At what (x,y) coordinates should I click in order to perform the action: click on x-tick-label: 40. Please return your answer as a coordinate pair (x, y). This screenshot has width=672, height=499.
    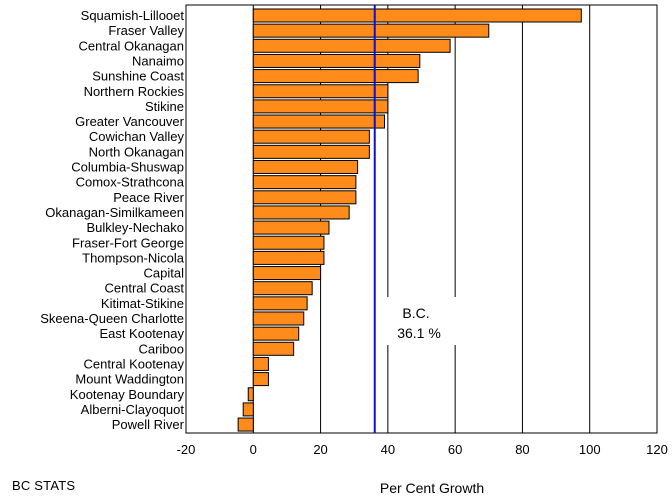
    Looking at the image, I should click on (388, 449).